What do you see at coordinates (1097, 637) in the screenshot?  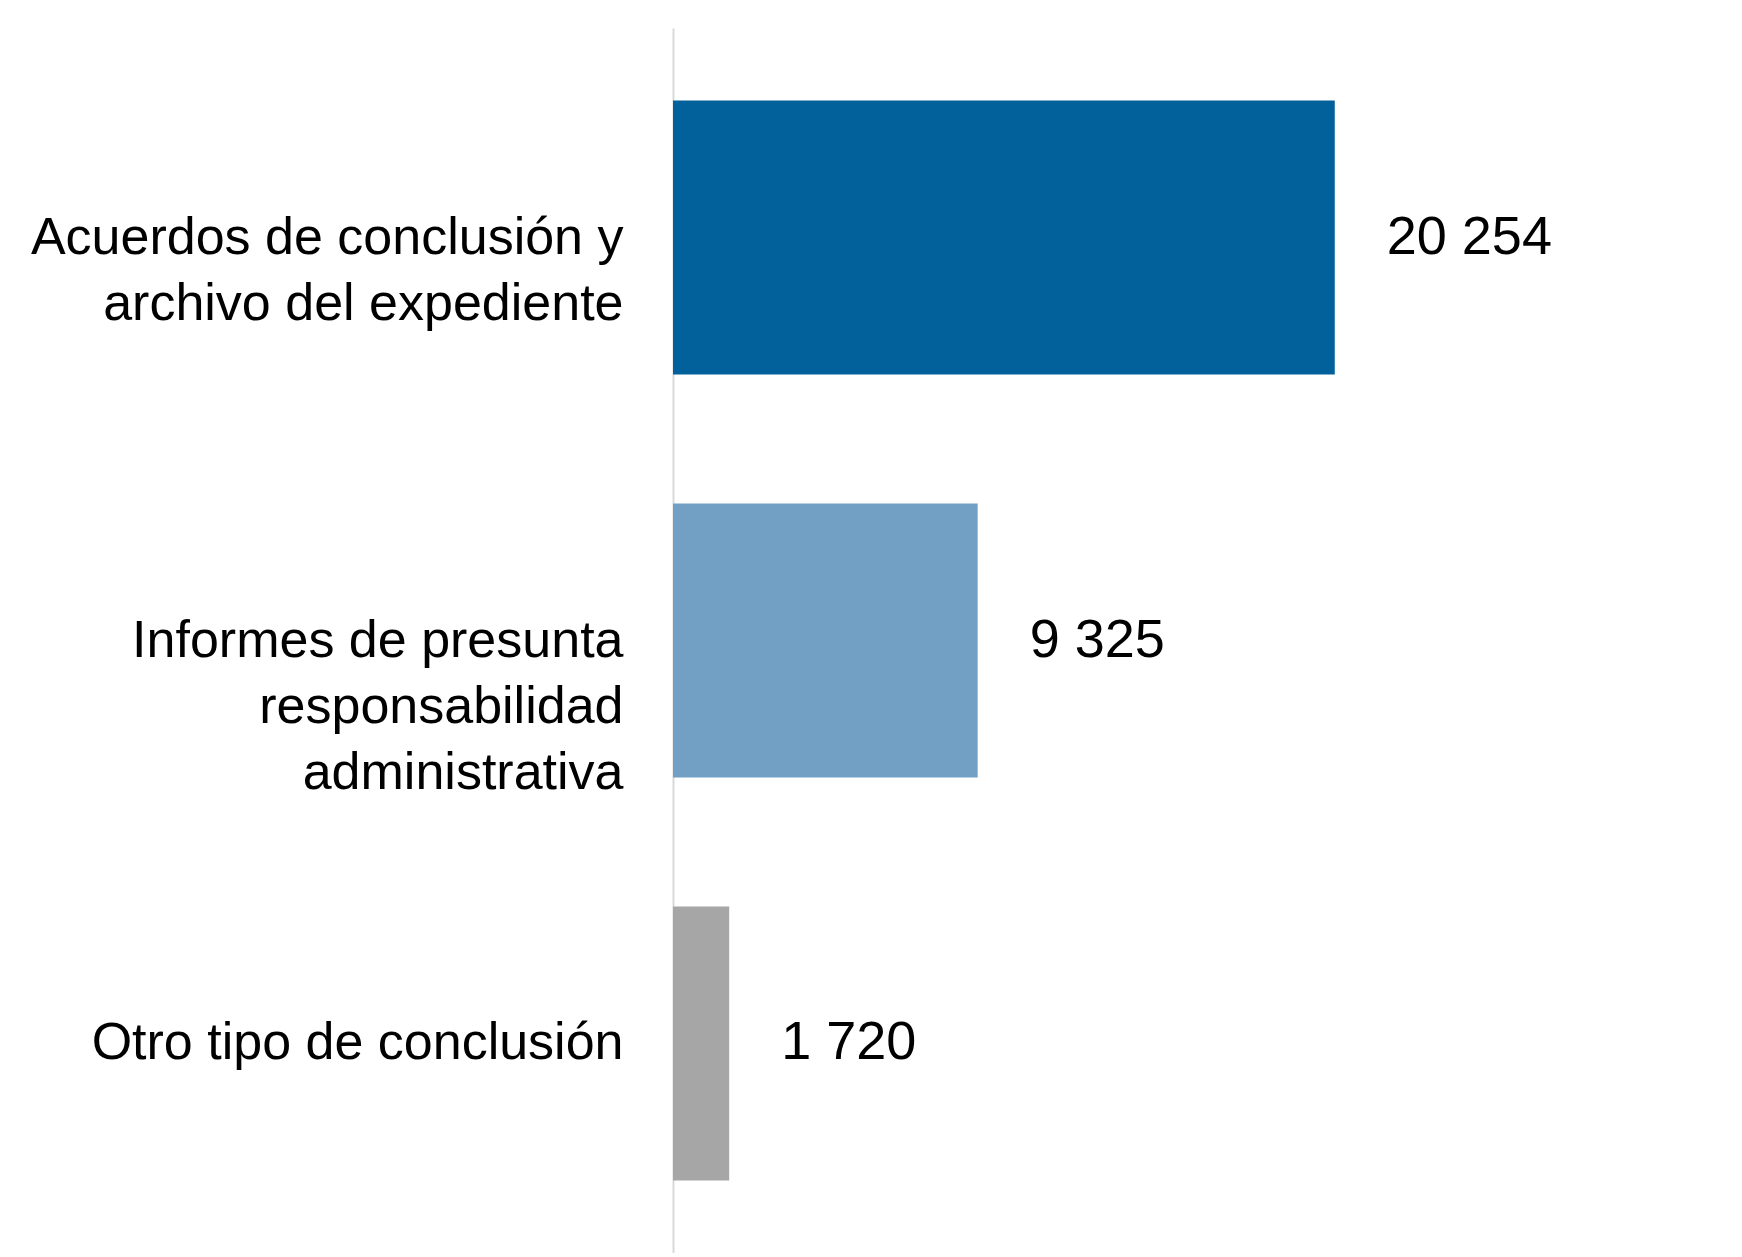 I see `data-label: 9 325` at bounding box center [1097, 637].